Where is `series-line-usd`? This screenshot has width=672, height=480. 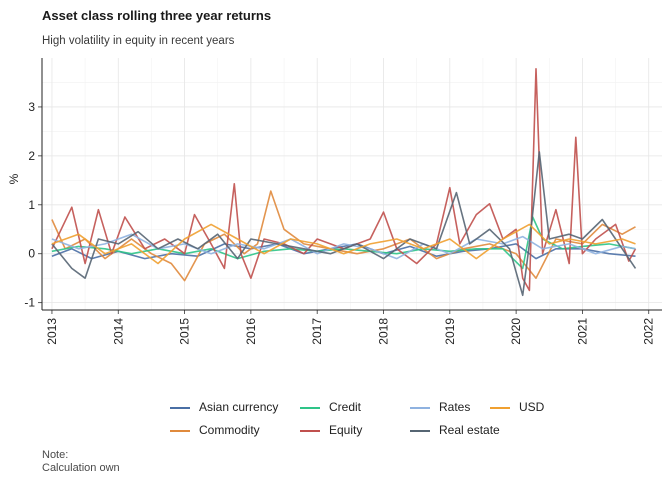
series-line-usd is located at coordinates (343, 244).